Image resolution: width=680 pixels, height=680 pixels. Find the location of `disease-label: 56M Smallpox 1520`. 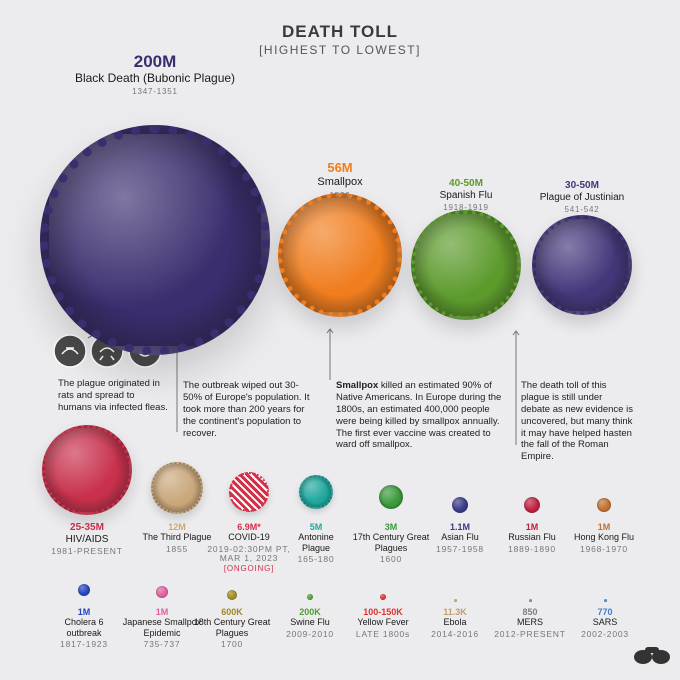

disease-label: 56M Smallpox 1520 is located at coordinates (340, 180).